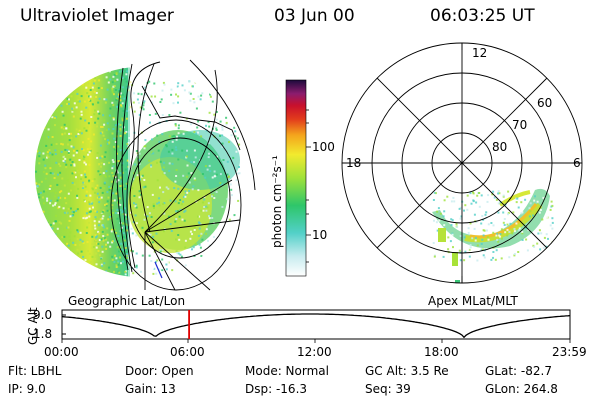 The height and width of the screenshot is (400, 600). What do you see at coordinates (158, 270) in the screenshot?
I see `coastline-blue` at bounding box center [158, 270].